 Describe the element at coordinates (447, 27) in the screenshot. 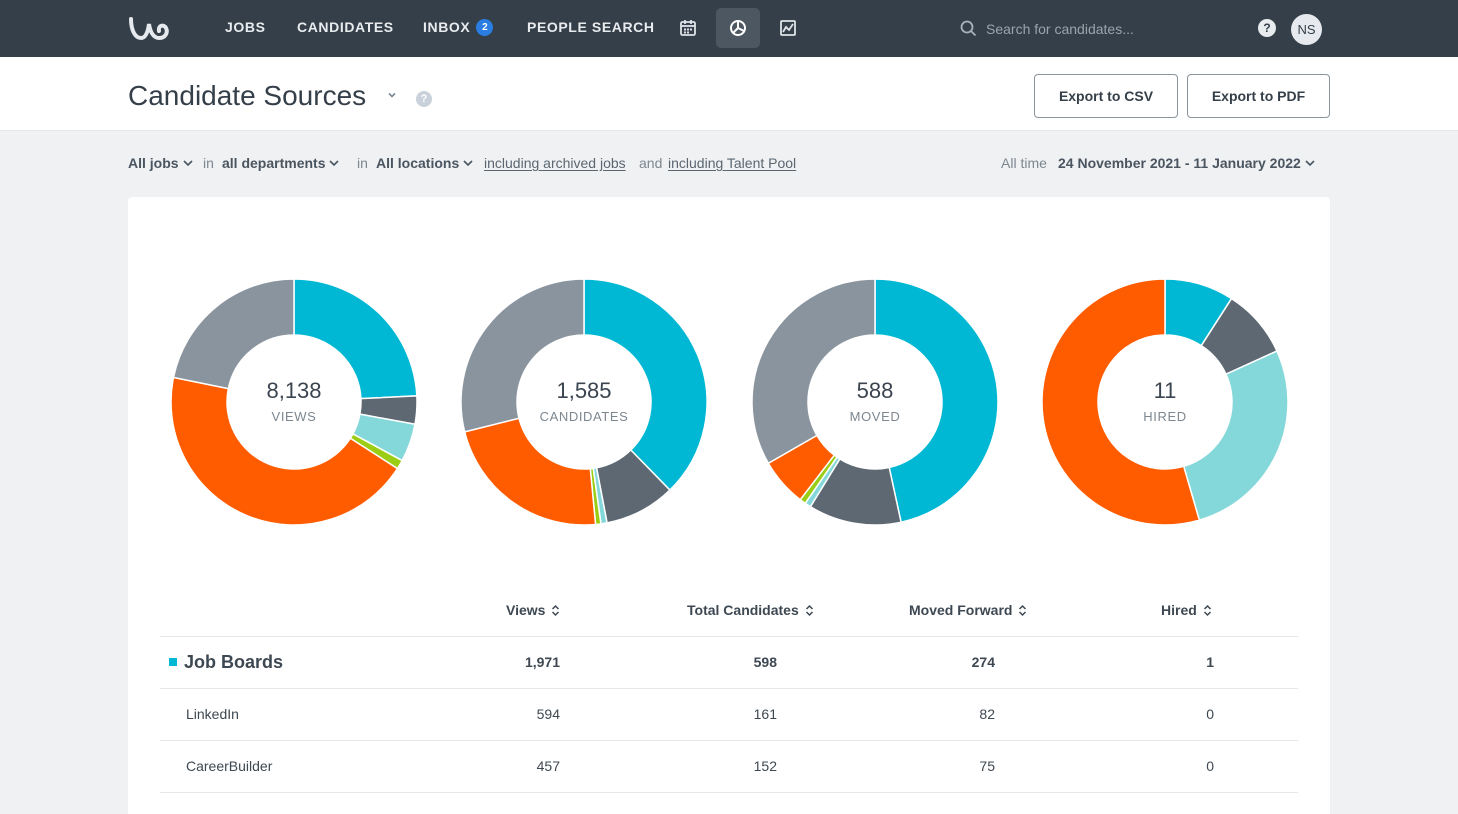

I see `nav-inbox-label: INBOX` at that location.